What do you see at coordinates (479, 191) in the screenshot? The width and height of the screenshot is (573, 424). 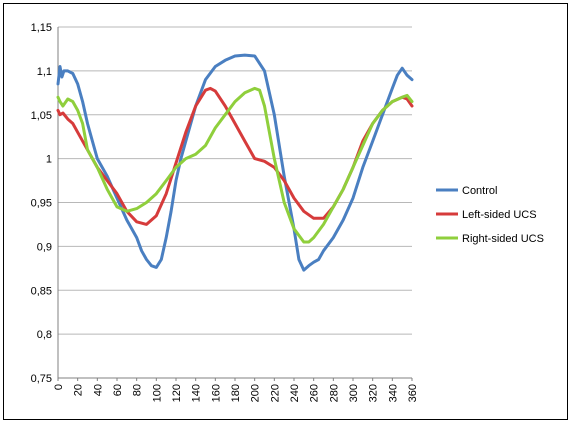 I see `legend-label: Control` at bounding box center [479, 191].